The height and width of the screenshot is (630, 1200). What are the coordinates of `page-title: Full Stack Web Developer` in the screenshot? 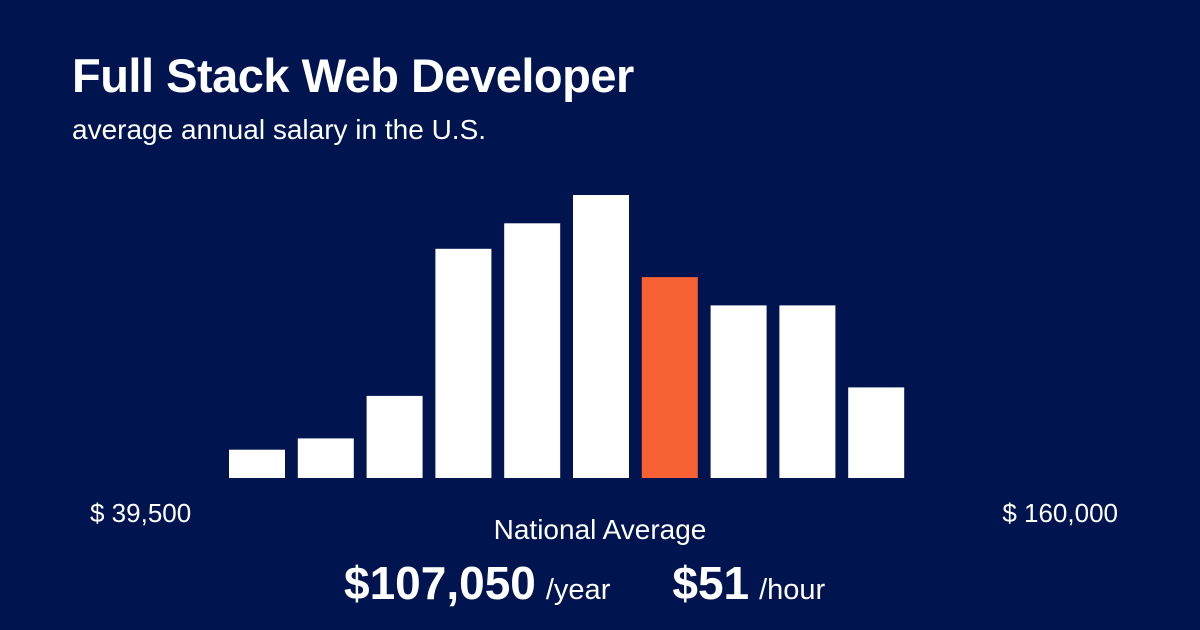 It's located at (353, 75).